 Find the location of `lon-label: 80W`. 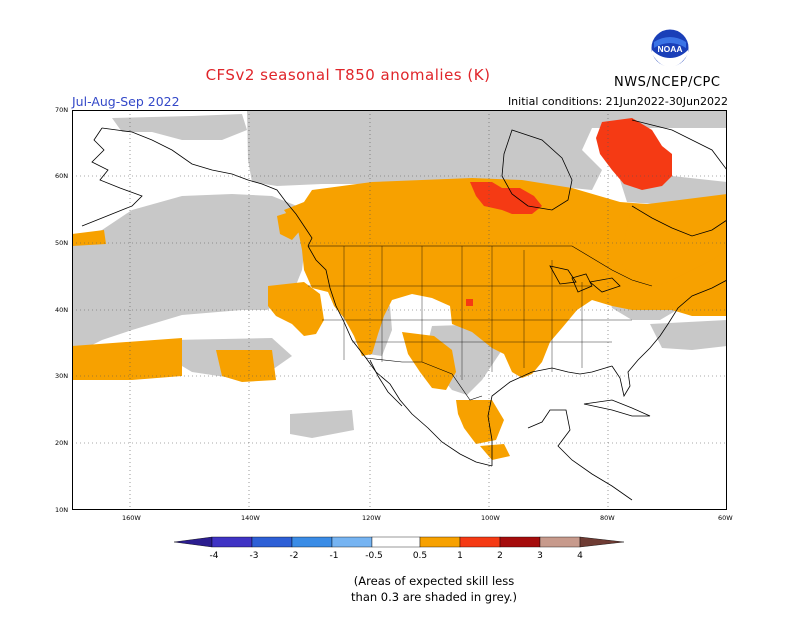

lon-label: 80W is located at coordinates (607, 518).